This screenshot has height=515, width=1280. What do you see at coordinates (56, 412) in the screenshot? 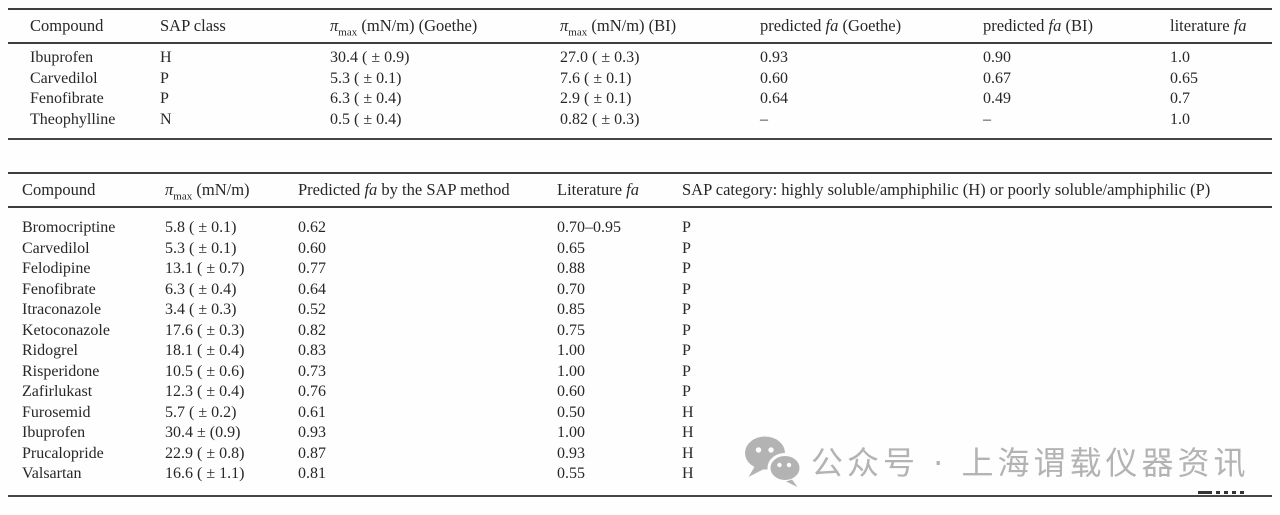
I see `cell-compound: Furosemid` at bounding box center [56, 412].